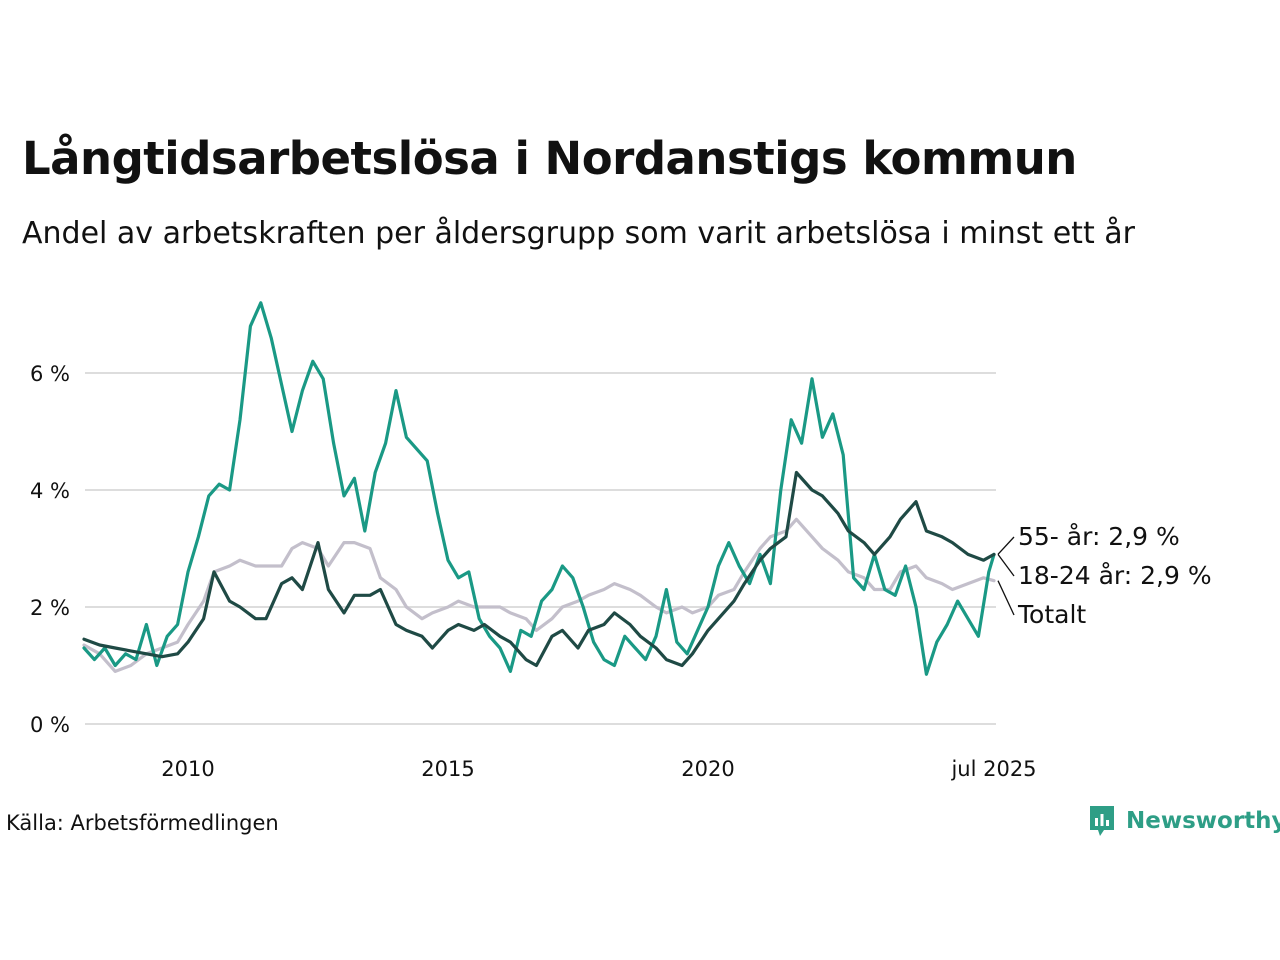 The height and width of the screenshot is (960, 1280). Describe the element at coordinates (1099, 536) in the screenshot. I see `end-label: 55- år: 2,9 %` at that location.